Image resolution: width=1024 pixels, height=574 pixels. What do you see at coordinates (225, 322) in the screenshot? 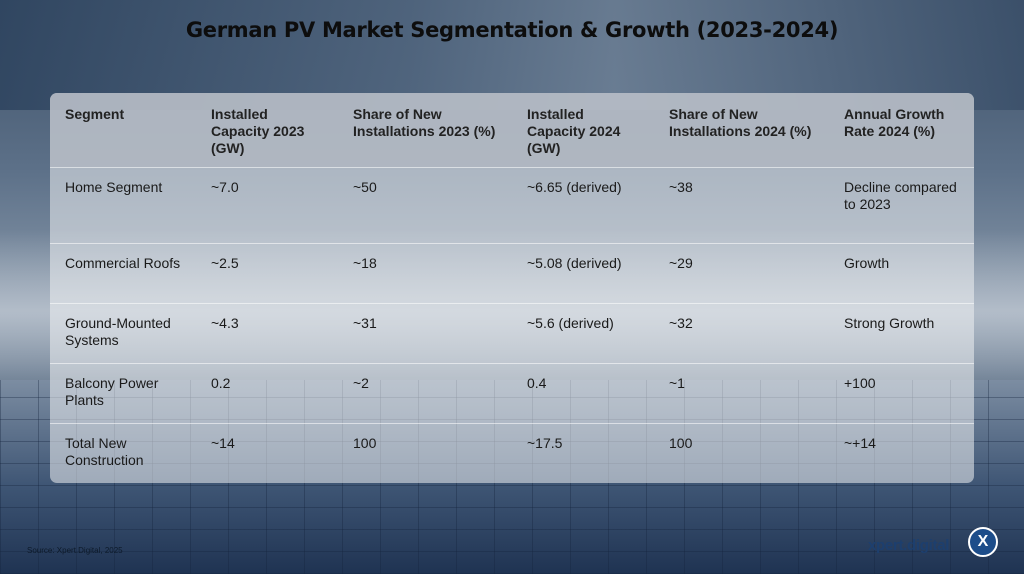
I see `cell-capacity-2023: ~4.3` at bounding box center [225, 322].